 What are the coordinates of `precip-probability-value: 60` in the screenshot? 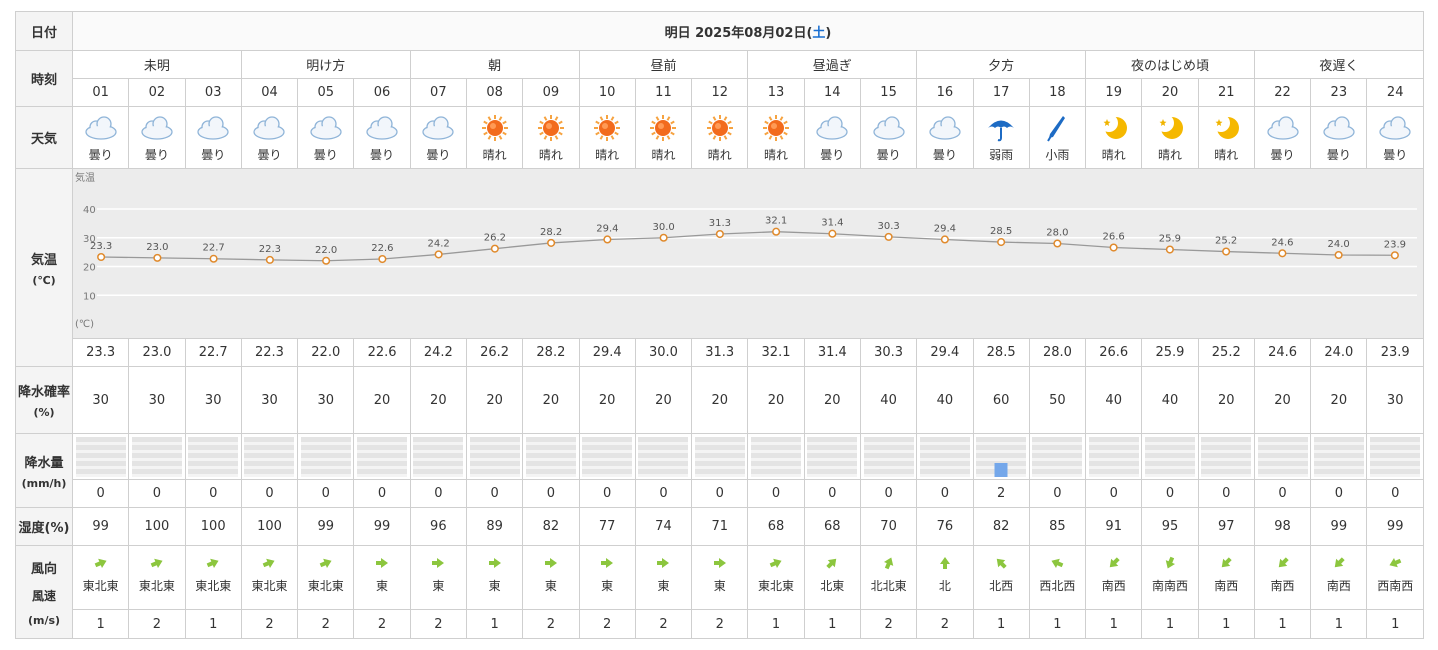 It's located at (1001, 400).